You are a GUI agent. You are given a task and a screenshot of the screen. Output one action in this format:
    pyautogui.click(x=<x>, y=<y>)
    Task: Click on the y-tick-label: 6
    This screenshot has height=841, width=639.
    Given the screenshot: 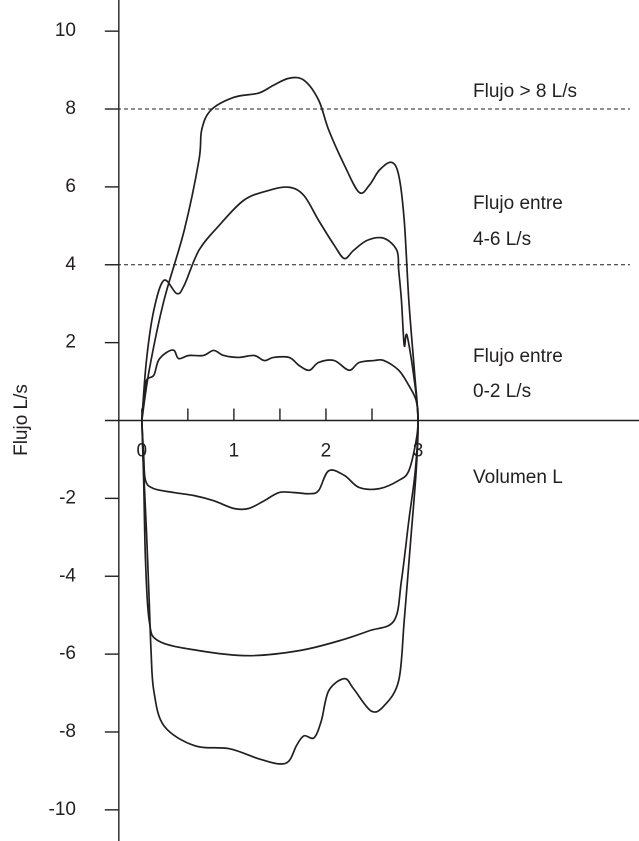 What is the action you would take?
    pyautogui.click(x=70, y=186)
    